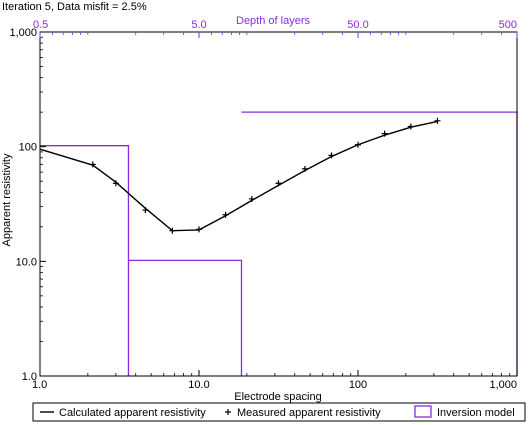  Describe the element at coordinates (39, 385) in the screenshot. I see `x-tick-label: 1.0` at that location.